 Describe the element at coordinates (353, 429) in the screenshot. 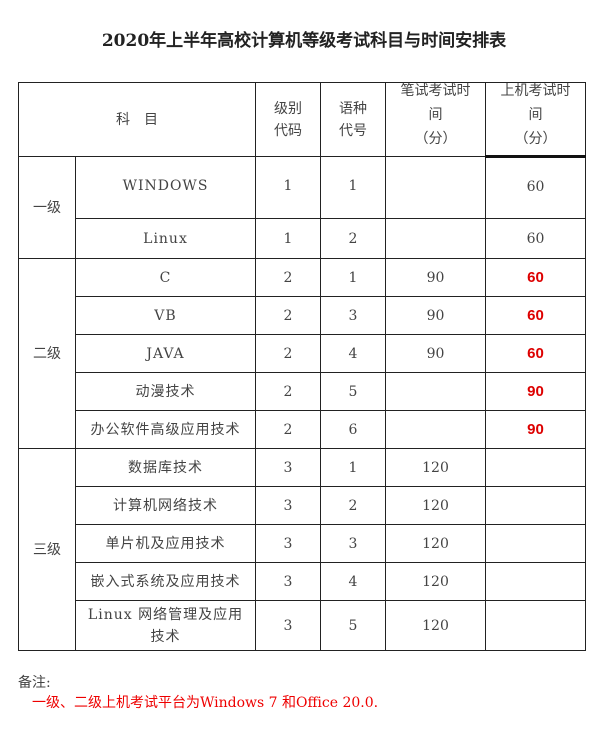

I see `lang-code-cell: 6` at that location.